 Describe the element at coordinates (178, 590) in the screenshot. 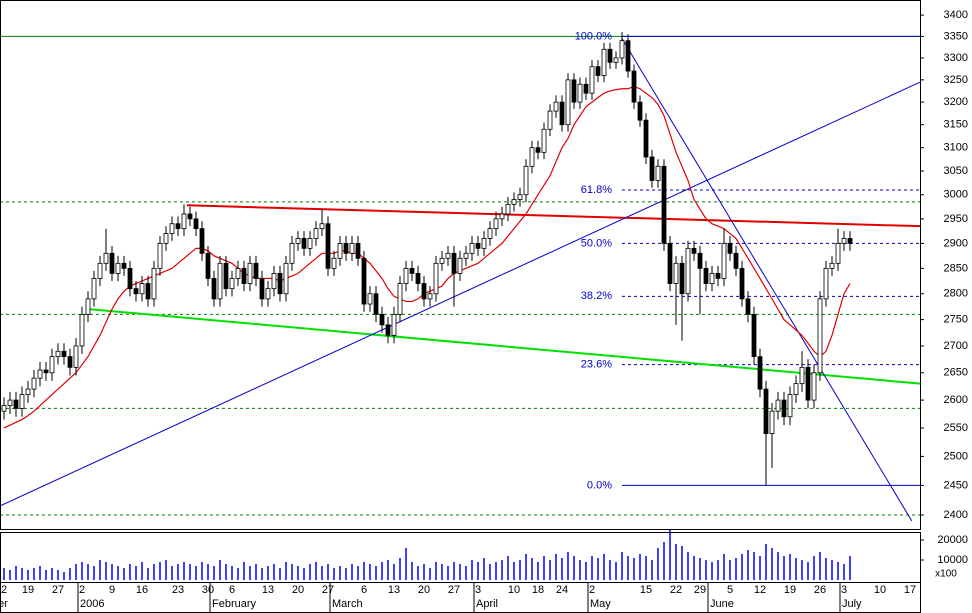

I see `x-tick-label: 23` at that location.